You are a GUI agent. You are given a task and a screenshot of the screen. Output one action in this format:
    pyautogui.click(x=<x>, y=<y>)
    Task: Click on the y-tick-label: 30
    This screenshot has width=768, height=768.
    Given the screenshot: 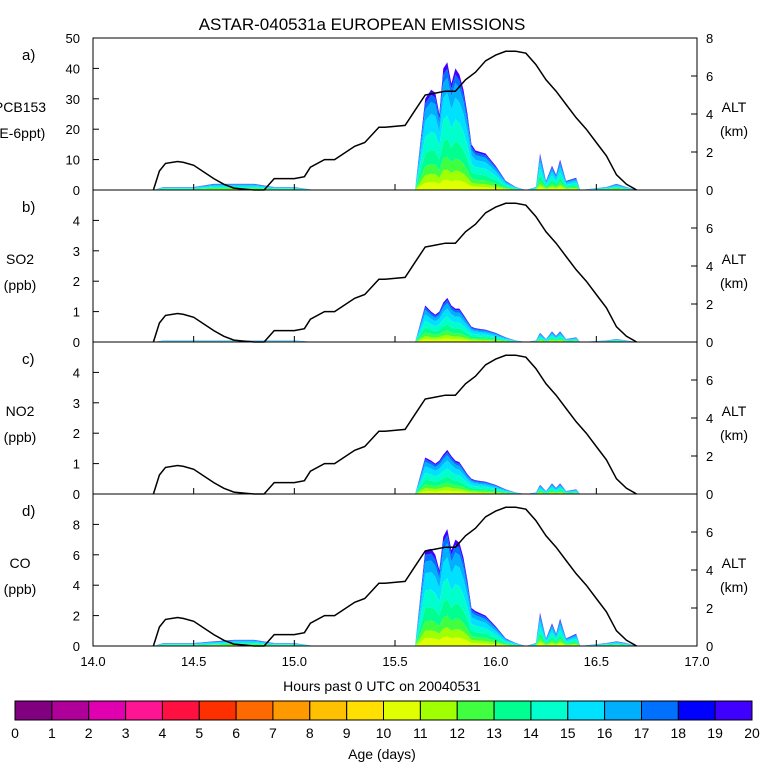 What is the action you would take?
    pyautogui.click(x=73, y=99)
    